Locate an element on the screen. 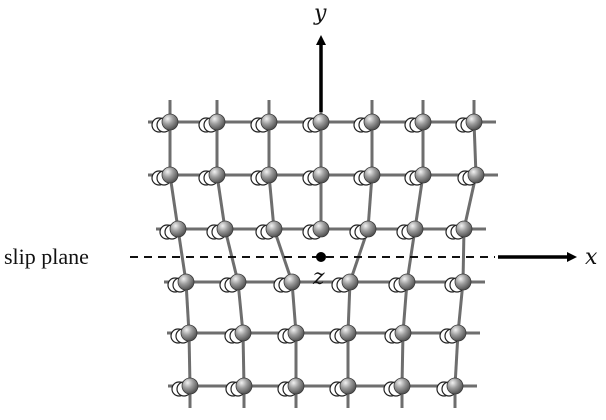  slip-plane-label: slip plane is located at coordinates (46, 256).